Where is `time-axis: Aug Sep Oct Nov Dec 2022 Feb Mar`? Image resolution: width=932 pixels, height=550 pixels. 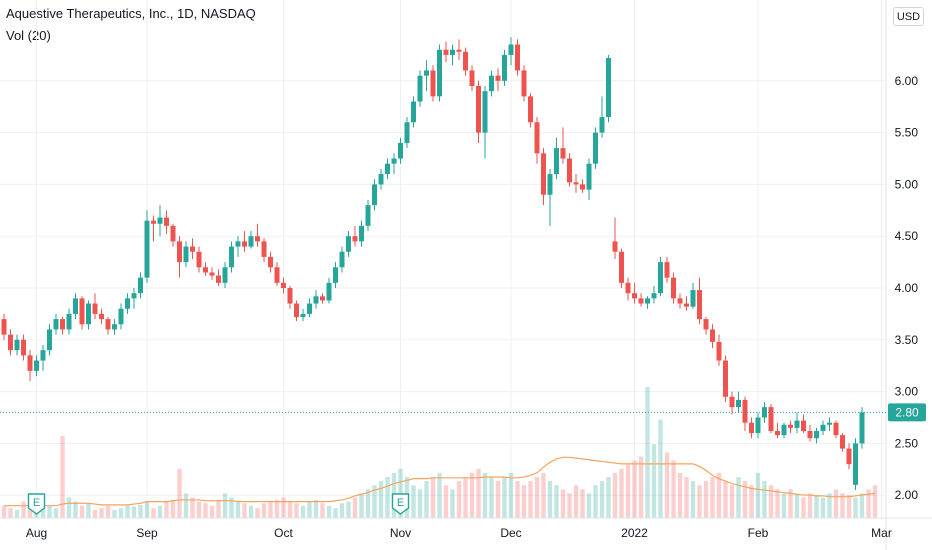 time-axis: Aug Sep Oct Nov Dec 2022 Feb Mar is located at coordinates (459, 533).